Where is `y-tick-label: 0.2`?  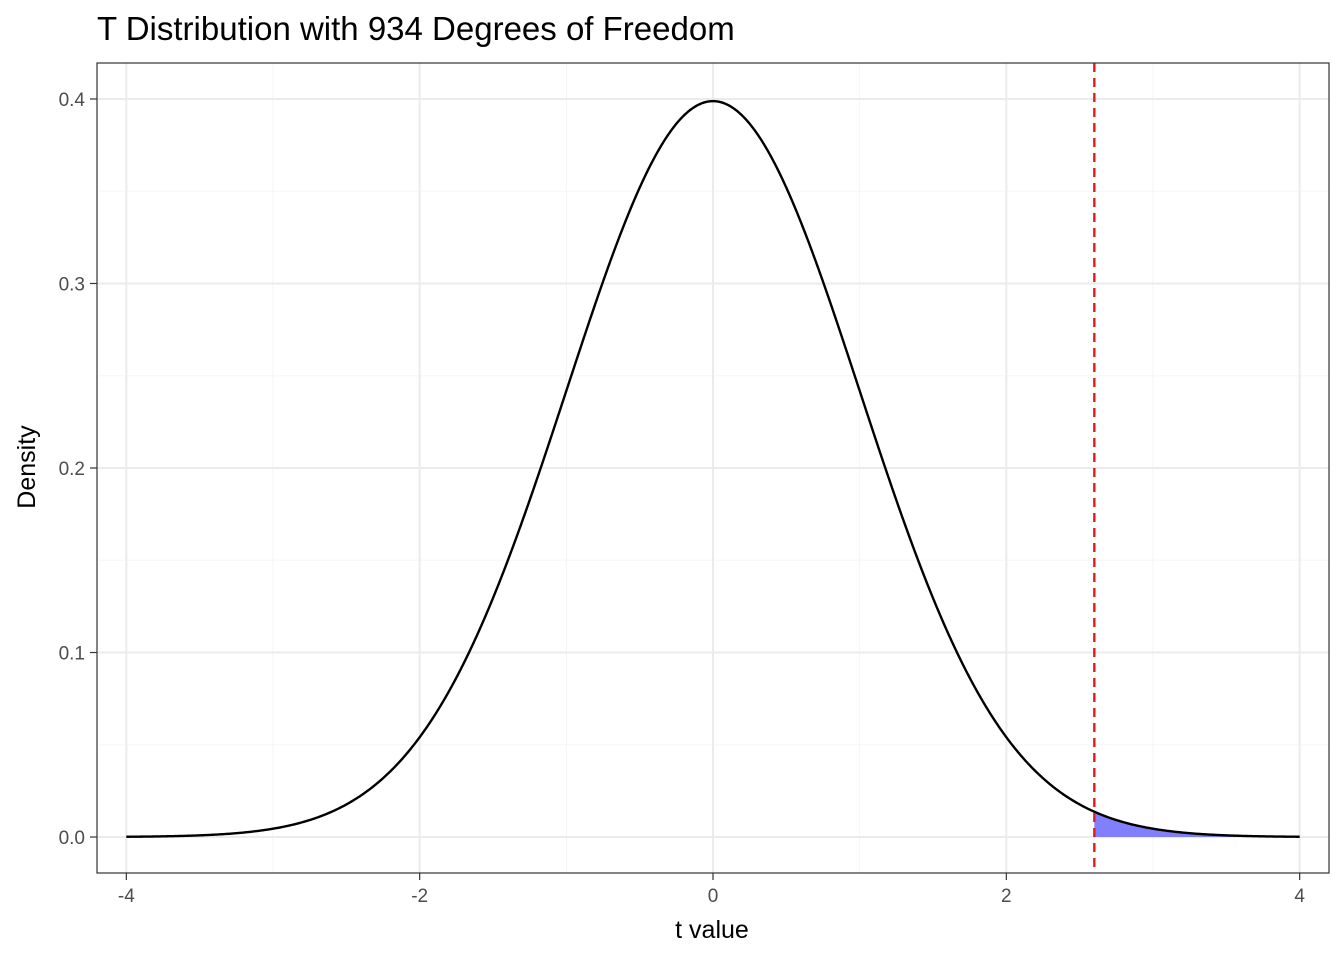 y-tick-label: 0.2 is located at coordinates (72, 469).